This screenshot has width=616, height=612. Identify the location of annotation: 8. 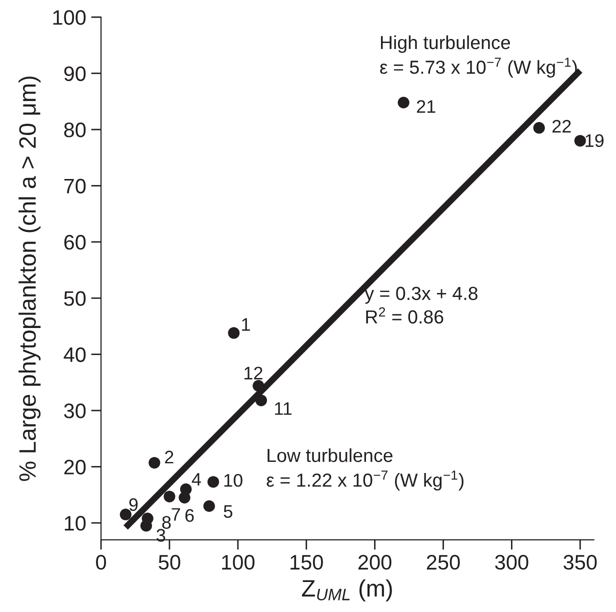
(166, 522).